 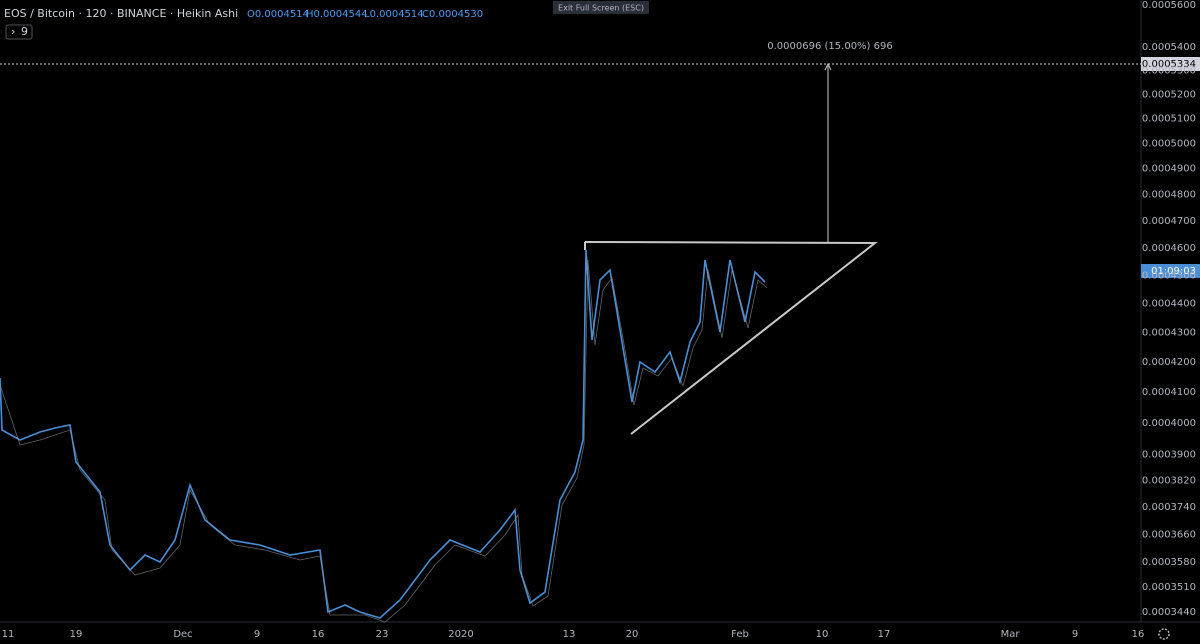 What do you see at coordinates (822, 634) in the screenshot?
I see `time-tick-label: 10` at bounding box center [822, 634].